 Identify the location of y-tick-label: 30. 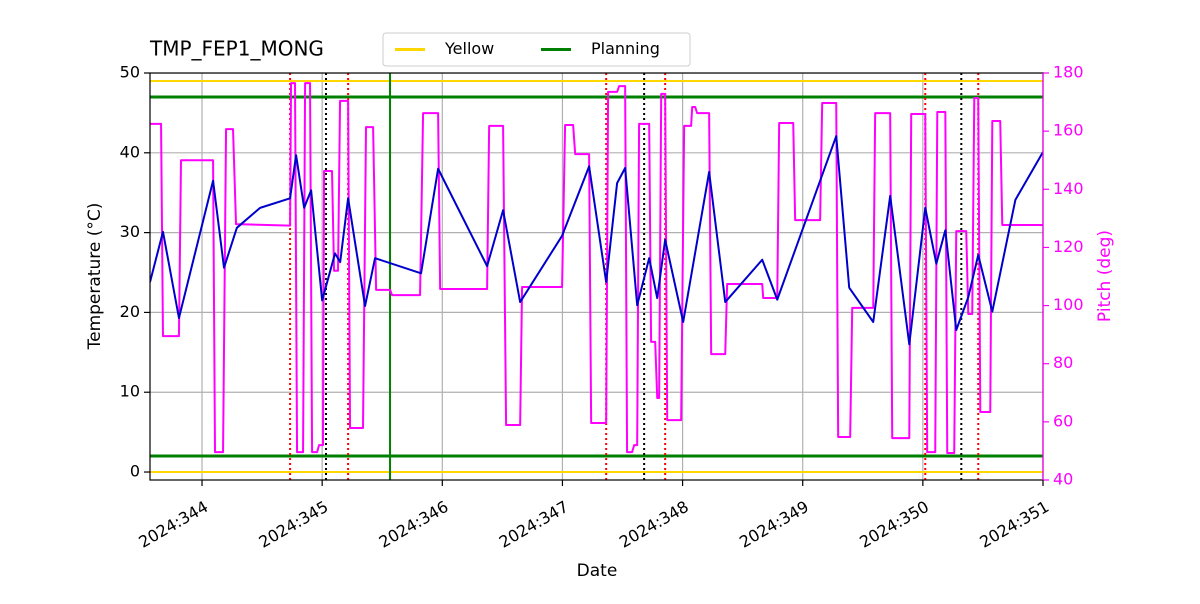
(130, 231).